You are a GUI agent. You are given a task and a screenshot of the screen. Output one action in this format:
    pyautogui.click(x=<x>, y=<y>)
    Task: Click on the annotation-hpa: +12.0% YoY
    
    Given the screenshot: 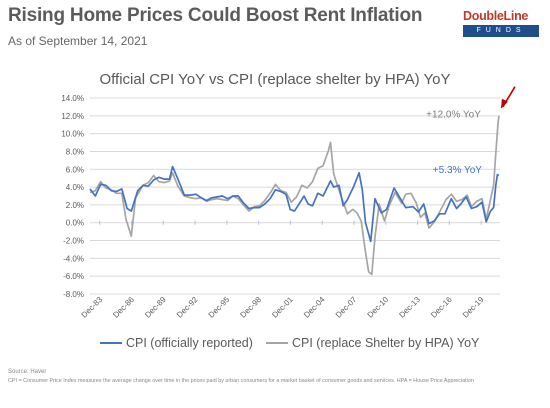 What is the action you would take?
    pyautogui.click(x=453, y=115)
    